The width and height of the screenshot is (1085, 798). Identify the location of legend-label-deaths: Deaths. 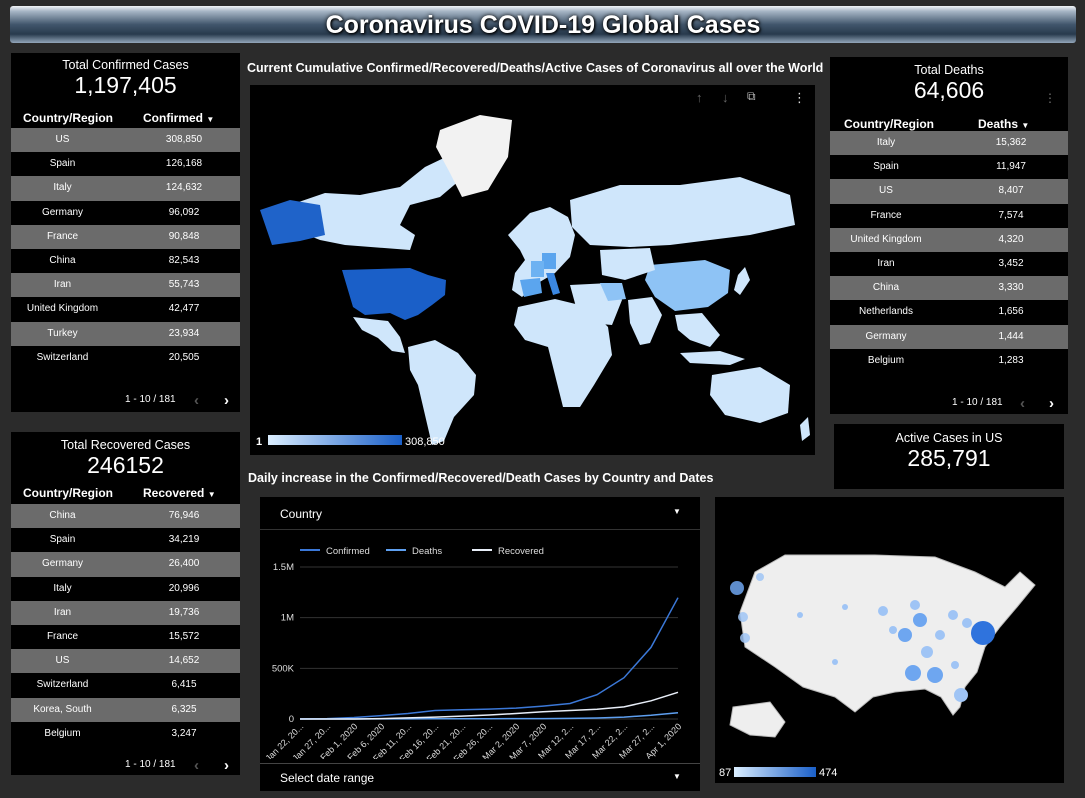
(427, 551).